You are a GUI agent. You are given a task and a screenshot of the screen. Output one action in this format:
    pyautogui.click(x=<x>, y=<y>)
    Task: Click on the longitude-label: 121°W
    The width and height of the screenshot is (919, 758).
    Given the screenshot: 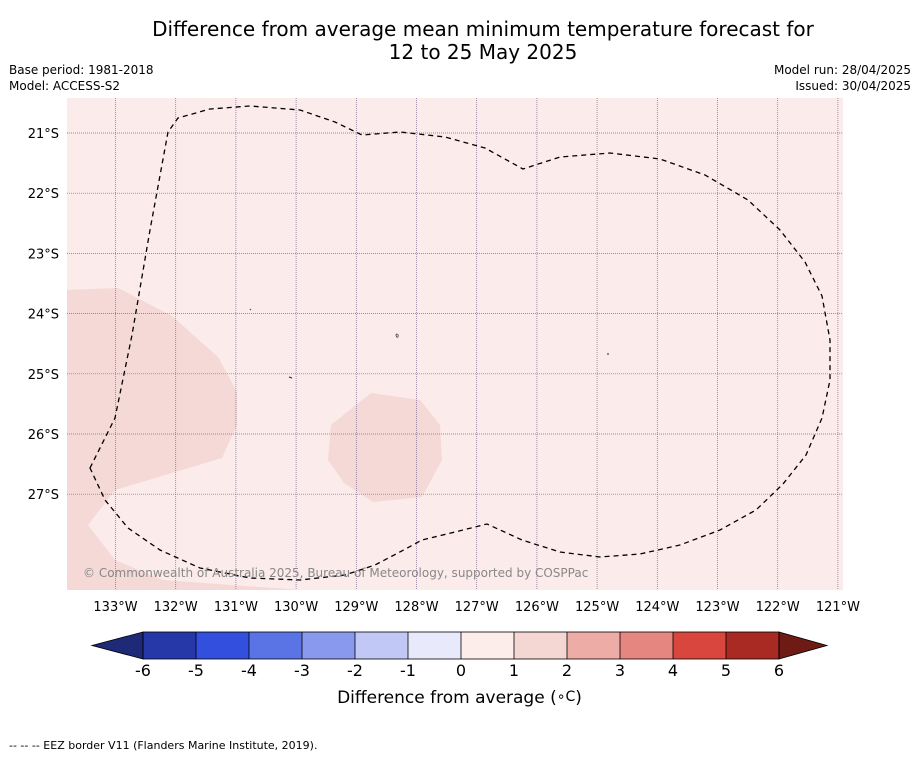 What is the action you would take?
    pyautogui.click(x=838, y=607)
    